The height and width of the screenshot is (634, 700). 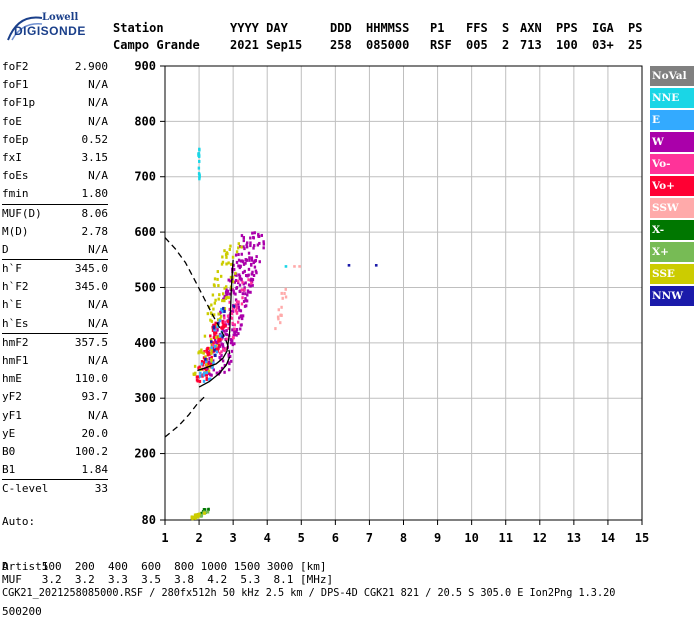 I want to click on param-name: D, so click(x=5, y=249).